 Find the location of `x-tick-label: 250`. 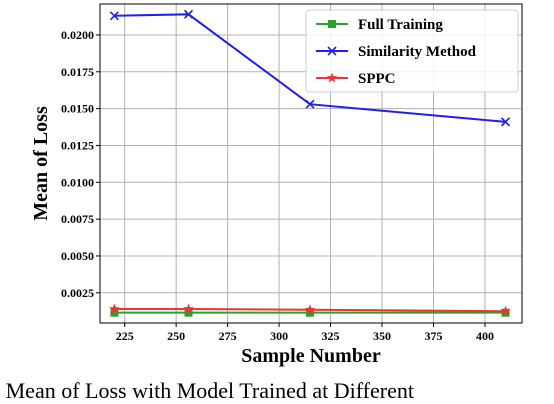

x-tick-label: 250 is located at coordinates (176, 336).